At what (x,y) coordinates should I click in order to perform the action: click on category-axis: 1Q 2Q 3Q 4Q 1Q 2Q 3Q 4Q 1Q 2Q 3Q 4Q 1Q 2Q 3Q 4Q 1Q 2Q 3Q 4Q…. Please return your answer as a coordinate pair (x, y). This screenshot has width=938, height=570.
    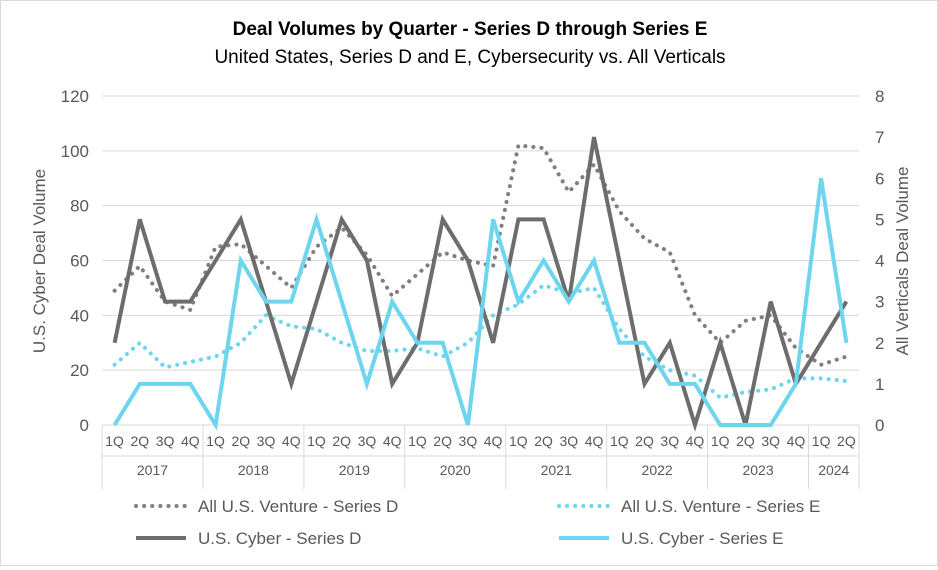
    Looking at the image, I should click on (480, 457).